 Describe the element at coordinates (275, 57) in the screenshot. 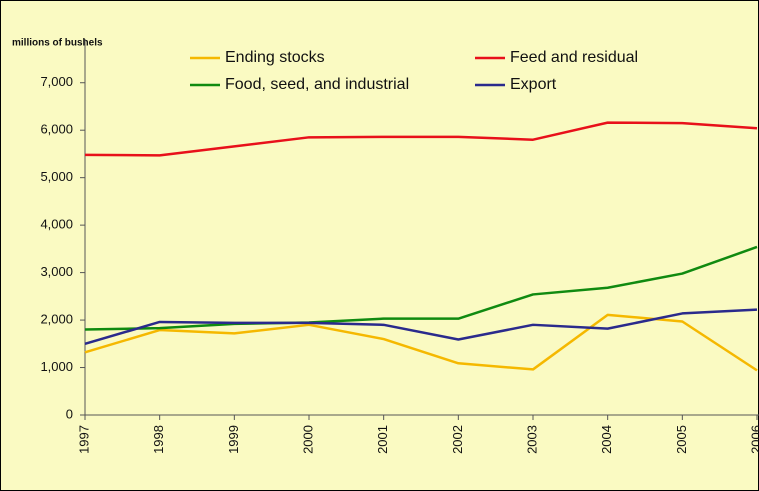

I see `legend-label: Ending stocks` at that location.